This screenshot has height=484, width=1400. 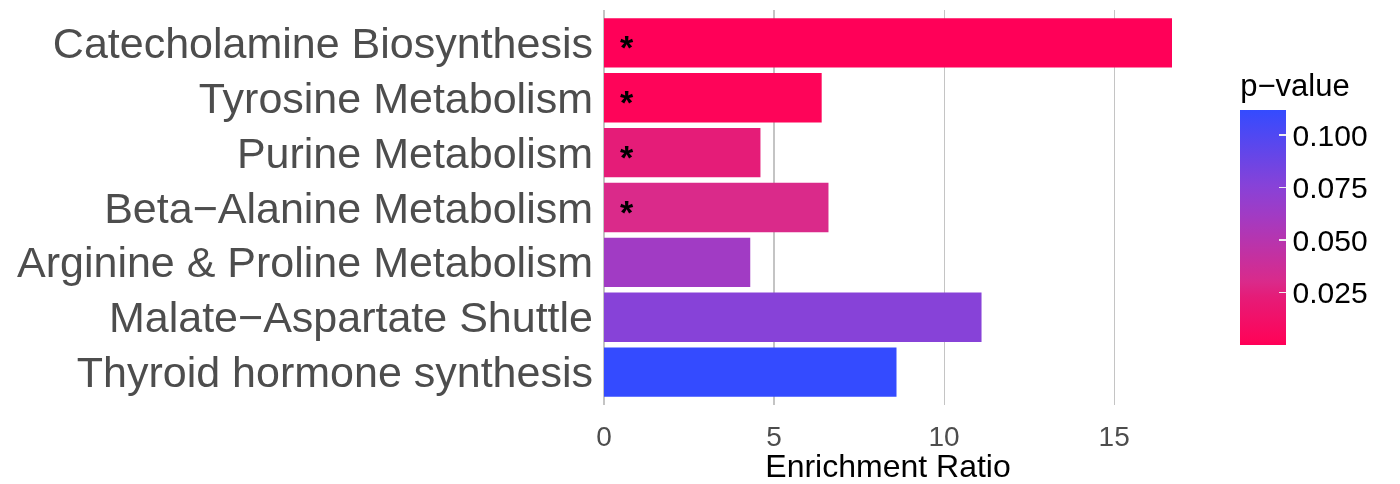 I want to click on y-tick-label: Beta−Alanine Metabolism, so click(x=348, y=207).